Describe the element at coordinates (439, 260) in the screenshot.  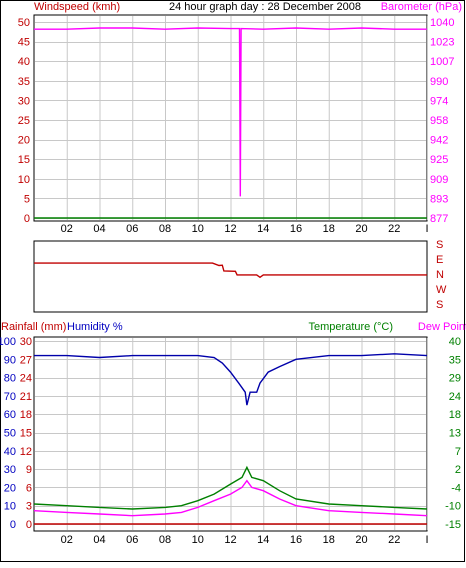
I see `direction-tick-label: E` at that location.